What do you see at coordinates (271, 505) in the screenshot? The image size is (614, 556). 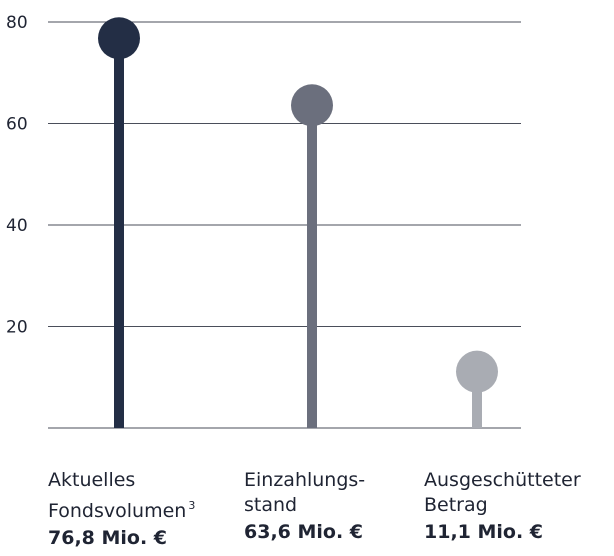 I see `category-line2: stand` at bounding box center [271, 505].